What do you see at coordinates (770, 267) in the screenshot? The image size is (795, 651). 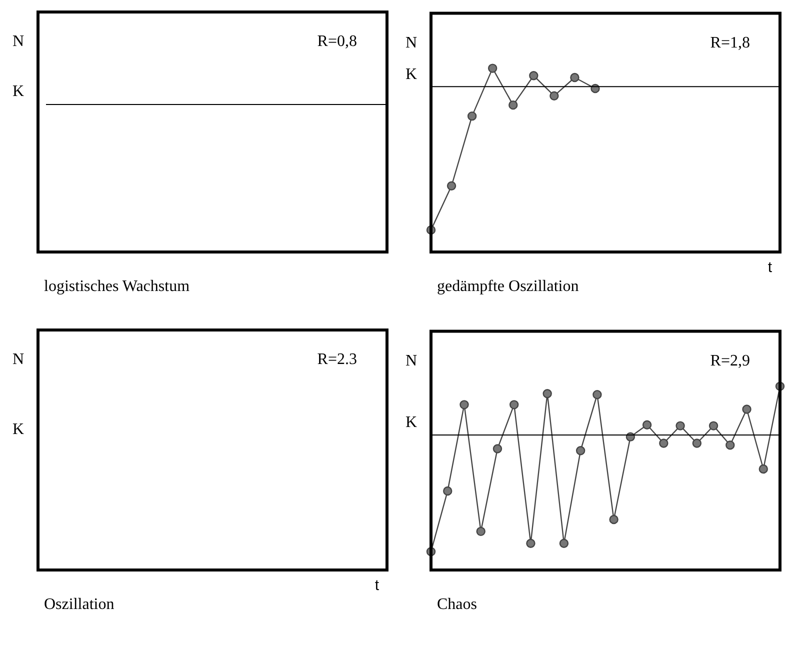 I see `x-axis-title: t` at bounding box center [770, 267].